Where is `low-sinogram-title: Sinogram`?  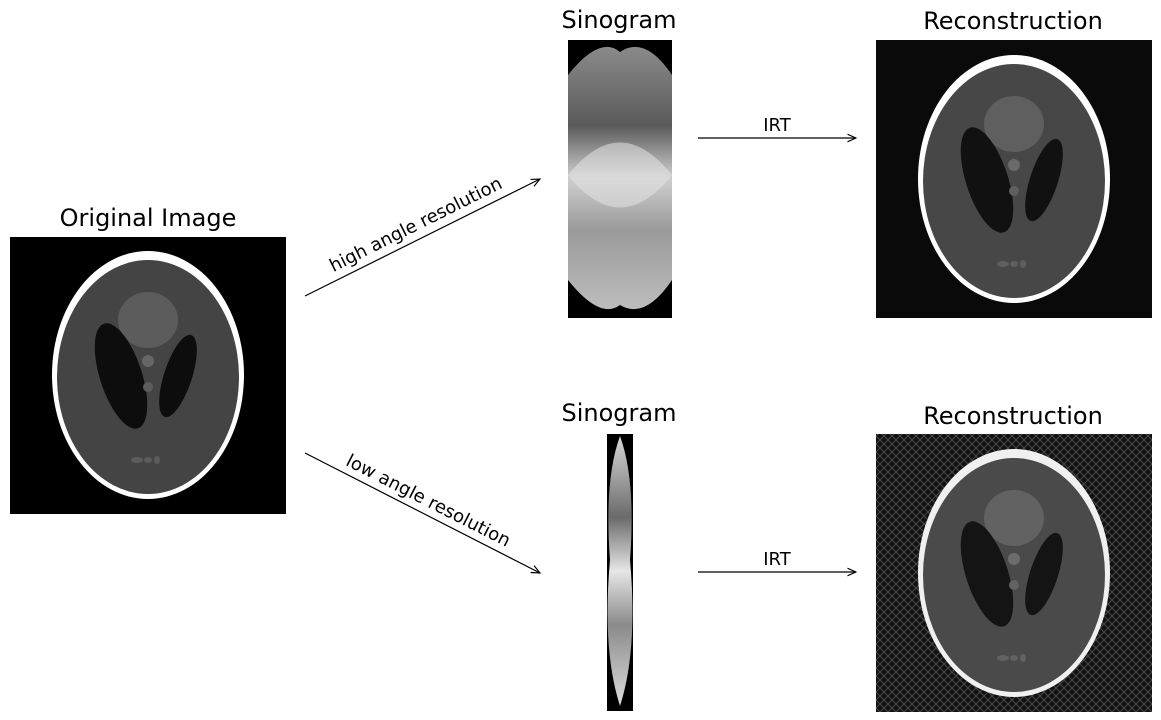
low-sinogram-title: Sinogram is located at coordinates (619, 413).